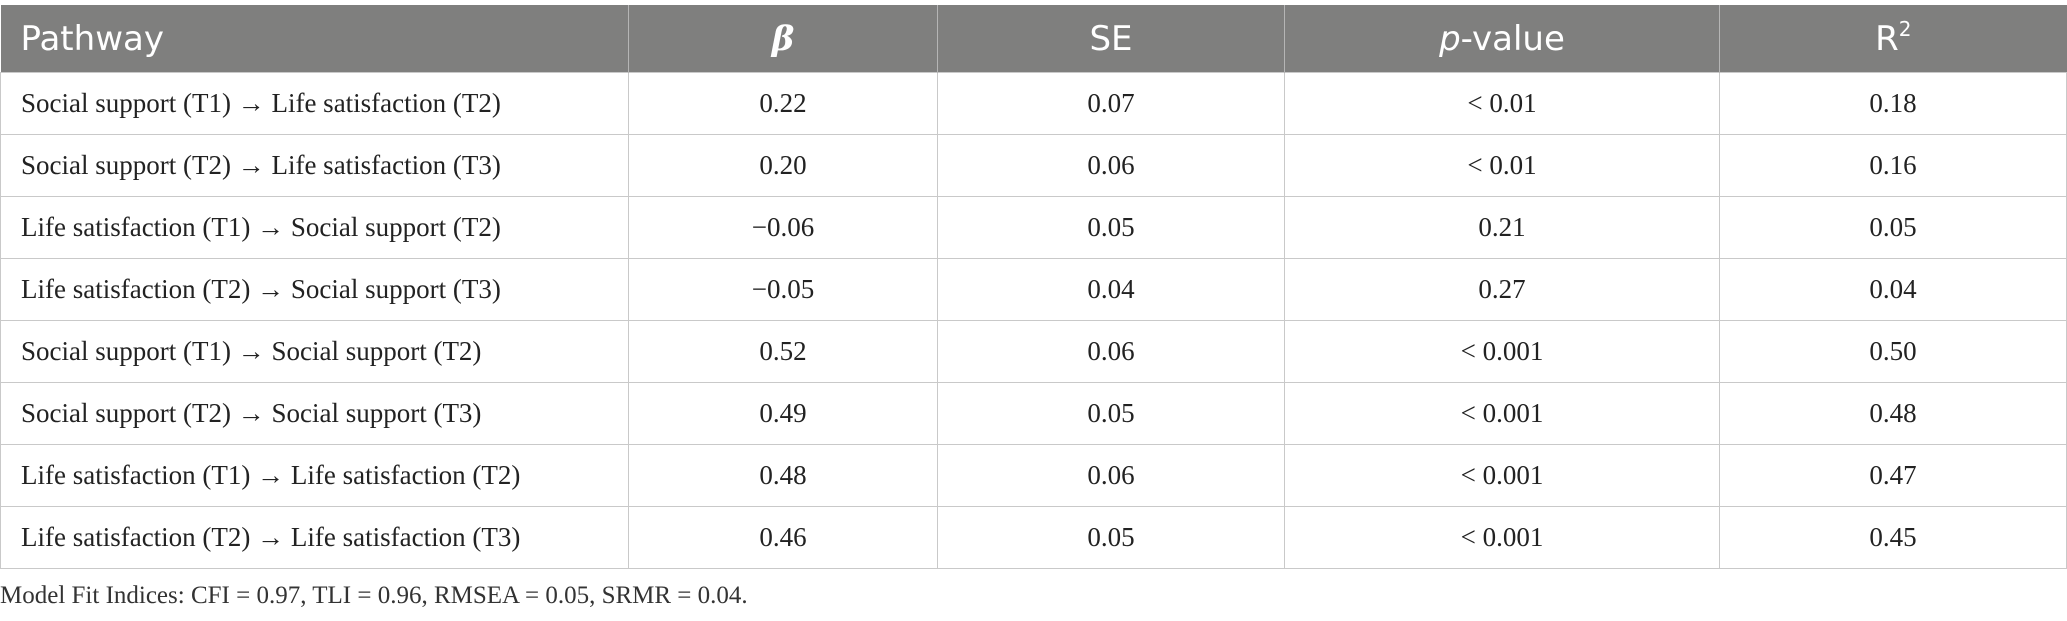 The image size is (2067, 621). What do you see at coordinates (1893, 227) in the screenshot?
I see `cell-r-squared: 0.05` at bounding box center [1893, 227].